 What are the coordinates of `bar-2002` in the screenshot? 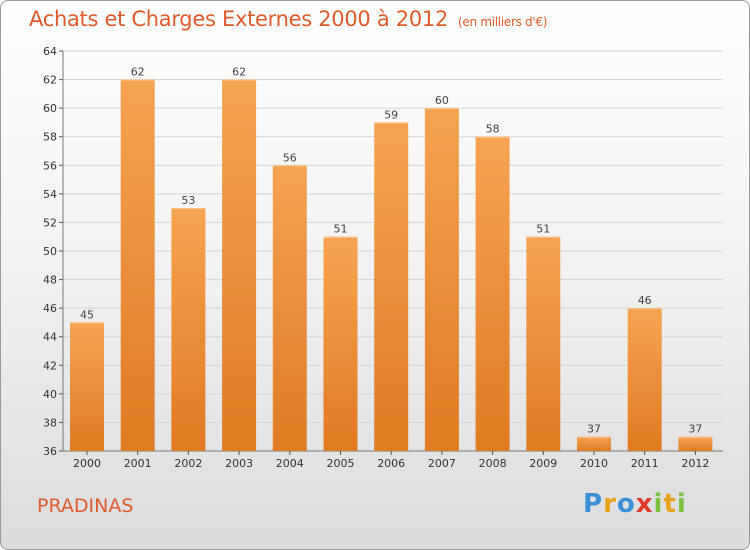 It's located at (188, 329).